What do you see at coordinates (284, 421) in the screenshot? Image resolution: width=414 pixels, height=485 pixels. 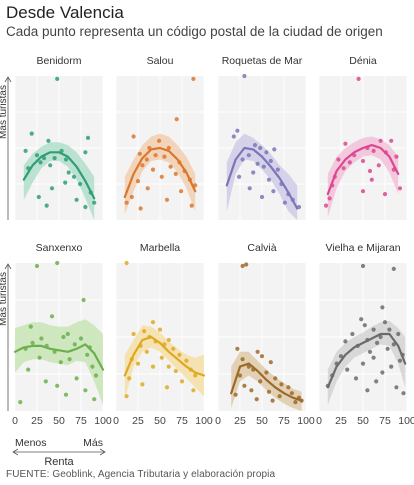 I see `x-tick-label: 75` at bounding box center [284, 421].